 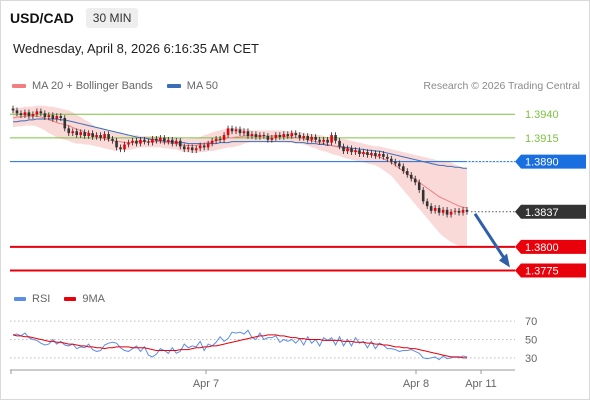 I want to click on level-label-support: 1.3775, so click(x=542, y=272).